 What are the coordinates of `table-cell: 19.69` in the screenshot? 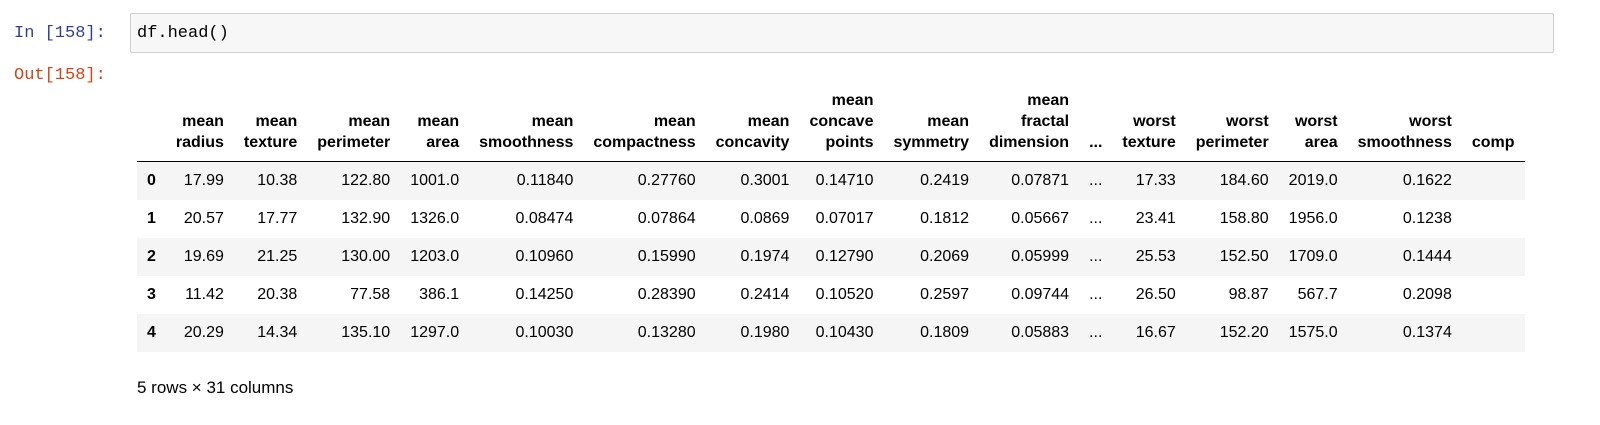 It's located at (203, 256).